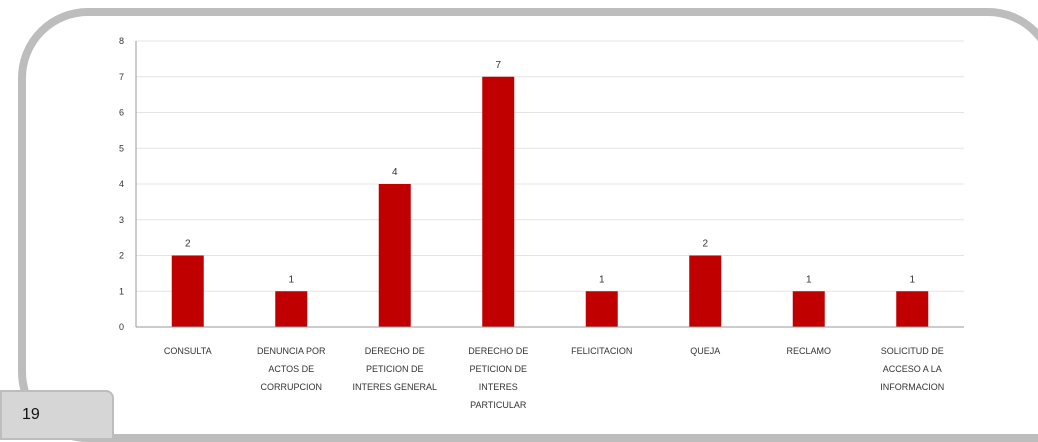 The image size is (1038, 442). I want to click on category-label-line: DENUNCIA POR, so click(291, 351).